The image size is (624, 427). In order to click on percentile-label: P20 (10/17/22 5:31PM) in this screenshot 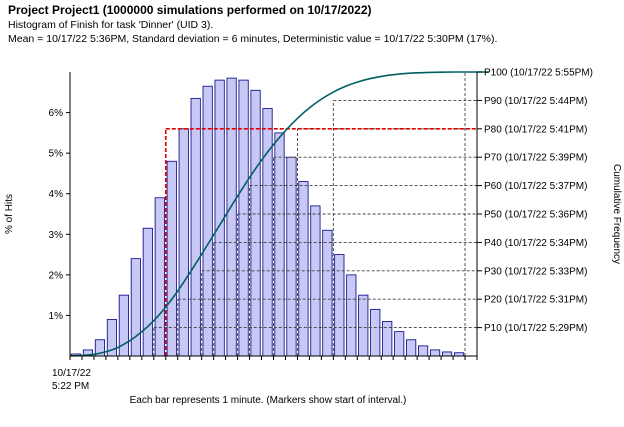, I will do `click(535, 300)`.